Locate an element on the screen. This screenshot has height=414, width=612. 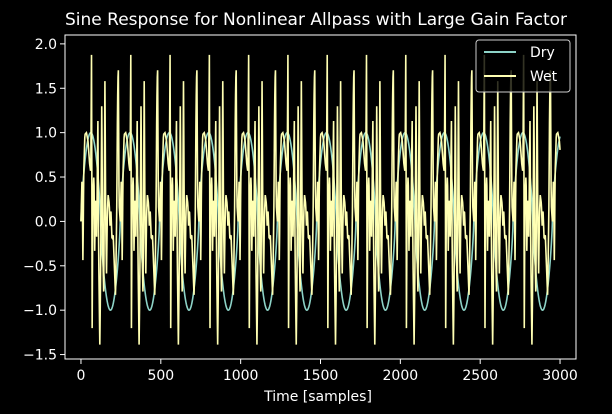
x-tick-label: 2500 is located at coordinates (480, 376).